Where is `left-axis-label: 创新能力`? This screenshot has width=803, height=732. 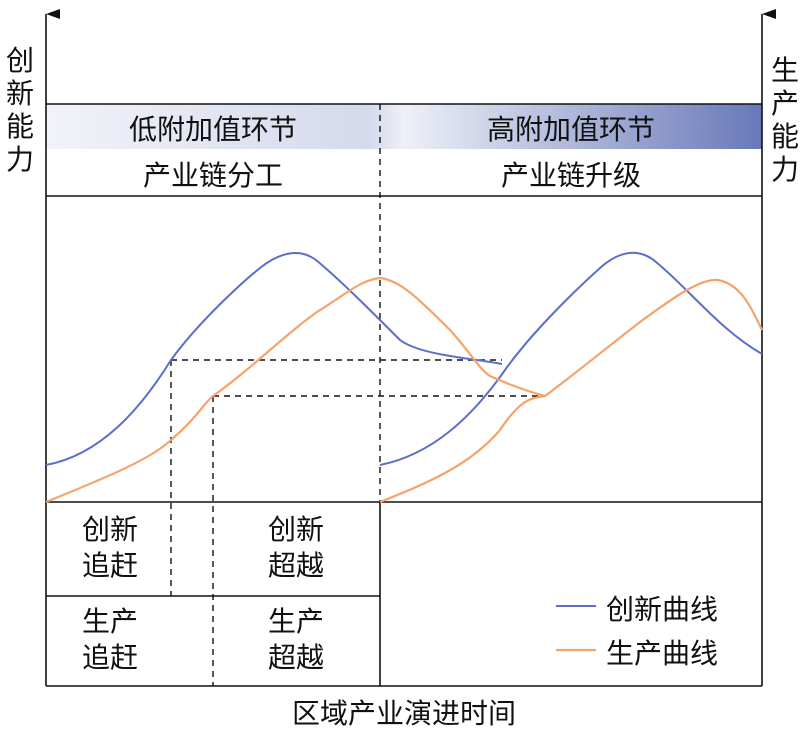
left-axis-label: 创新能力 is located at coordinates (19, 110).